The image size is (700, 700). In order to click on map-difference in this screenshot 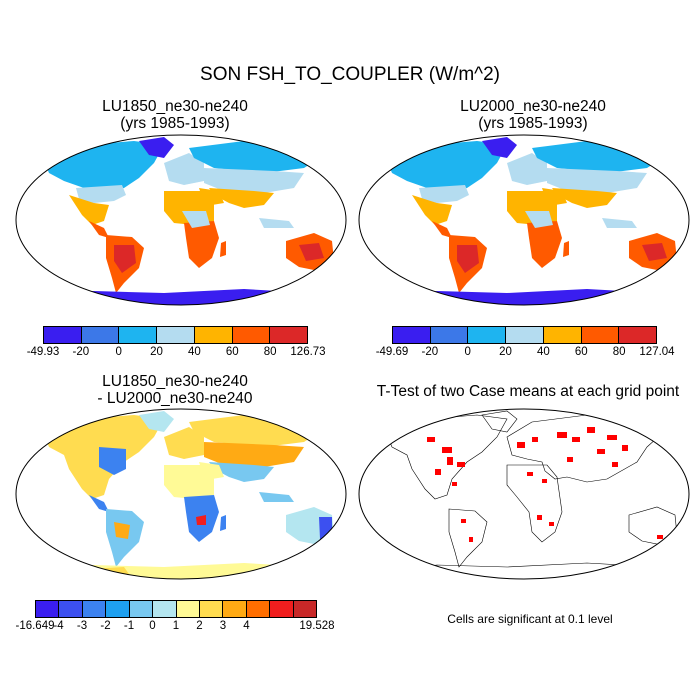, I will do `click(181, 494)`.